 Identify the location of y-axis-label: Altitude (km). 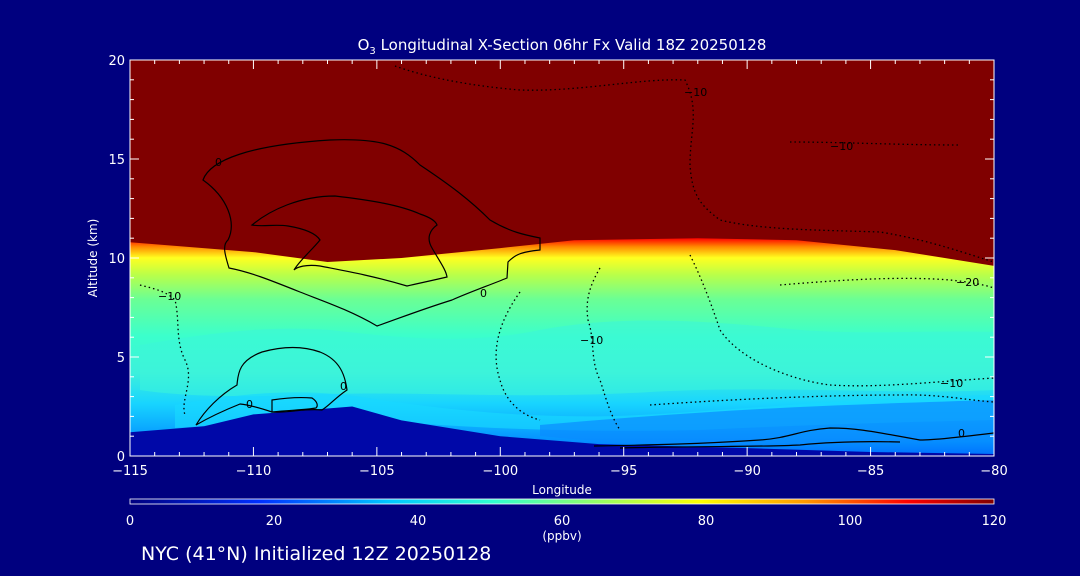
(93, 258).